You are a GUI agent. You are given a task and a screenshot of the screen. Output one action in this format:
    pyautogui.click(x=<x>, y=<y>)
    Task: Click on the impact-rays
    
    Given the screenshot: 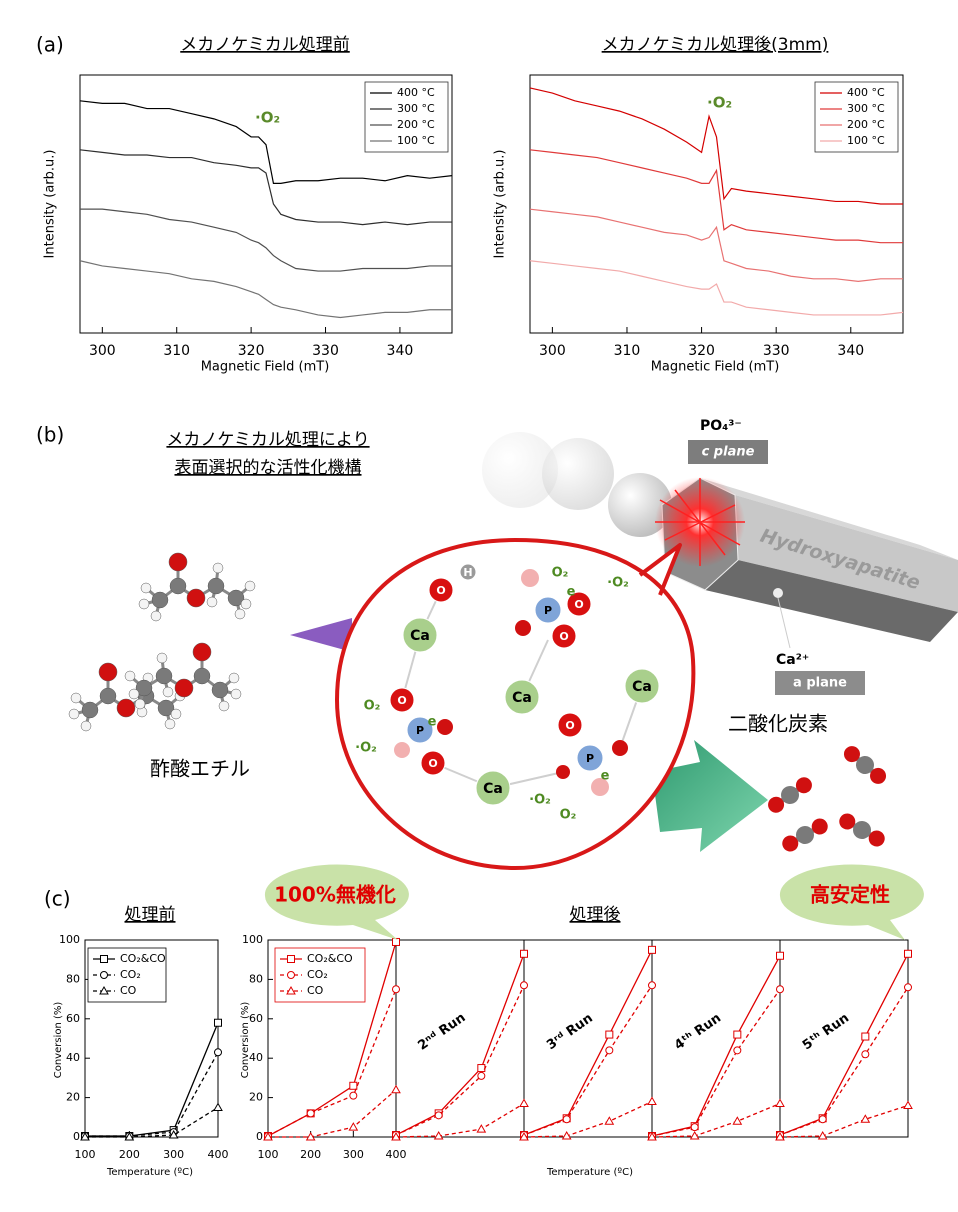 What is the action you would take?
    pyautogui.click(x=700, y=522)
    